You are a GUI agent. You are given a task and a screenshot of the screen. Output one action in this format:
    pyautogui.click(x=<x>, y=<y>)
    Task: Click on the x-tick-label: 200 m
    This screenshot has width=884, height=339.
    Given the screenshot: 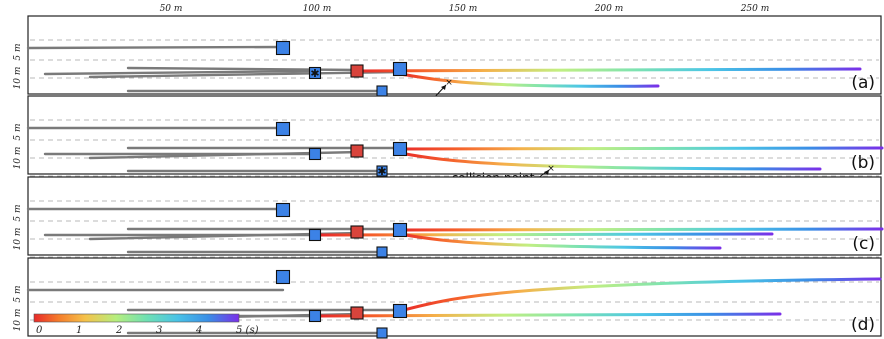 What is the action you would take?
    pyautogui.click(x=609, y=9)
    